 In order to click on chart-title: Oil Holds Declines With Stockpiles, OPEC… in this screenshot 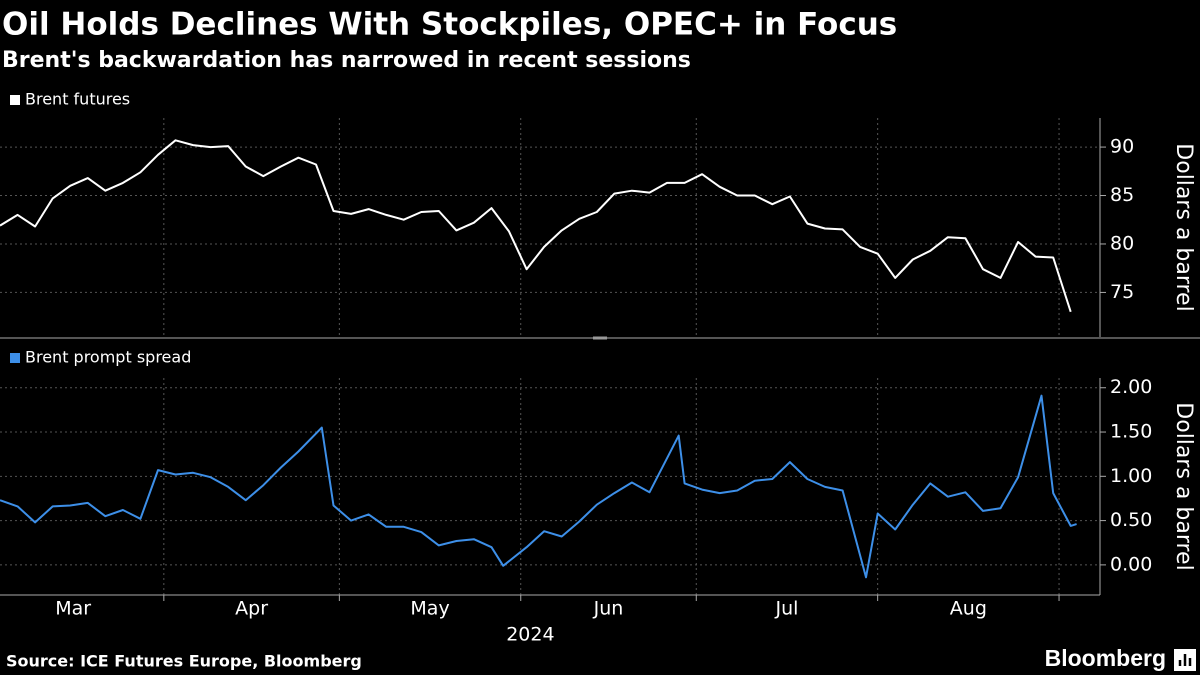, I will do `click(449, 25)`.